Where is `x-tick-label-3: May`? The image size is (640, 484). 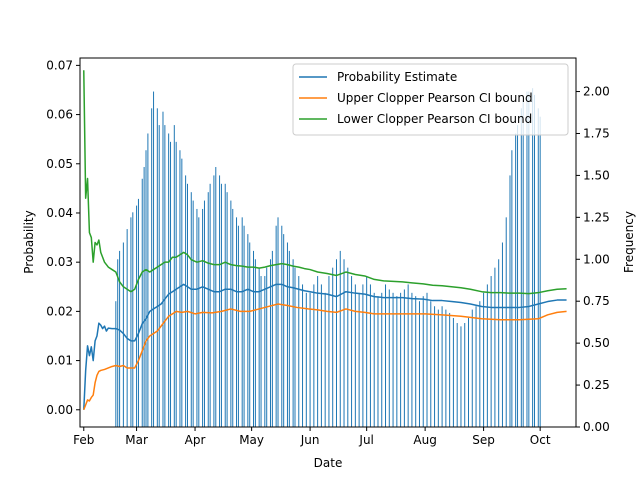 x-tick-label-3: May is located at coordinates (251, 440).